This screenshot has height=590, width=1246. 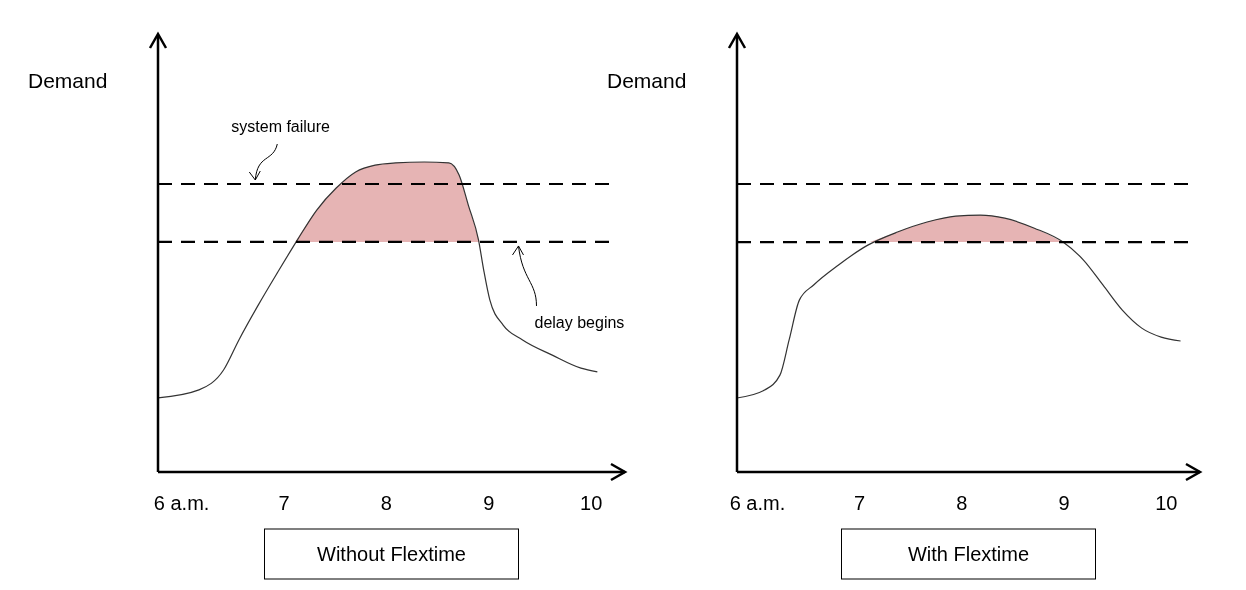 I want to click on text: With Flextime, so click(x=968, y=554).